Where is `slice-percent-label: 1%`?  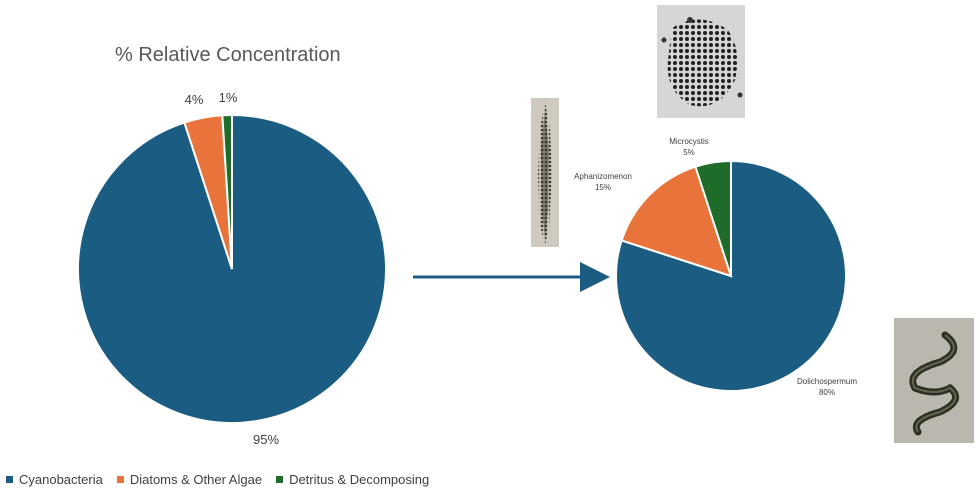 slice-percent-label: 1% is located at coordinates (228, 97).